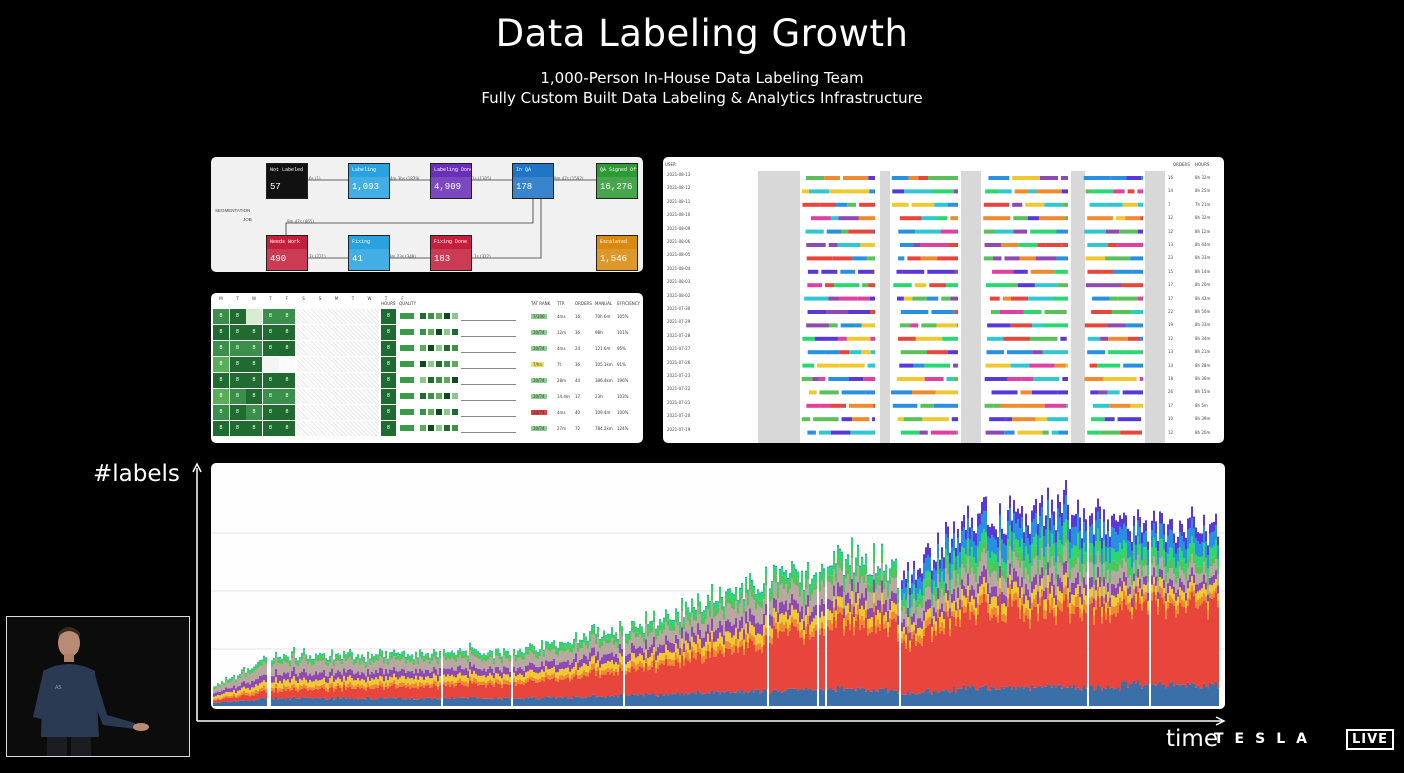  What do you see at coordinates (617, 253) in the screenshot?
I see `workflow-node: Escalated 1,546` at bounding box center [617, 253].